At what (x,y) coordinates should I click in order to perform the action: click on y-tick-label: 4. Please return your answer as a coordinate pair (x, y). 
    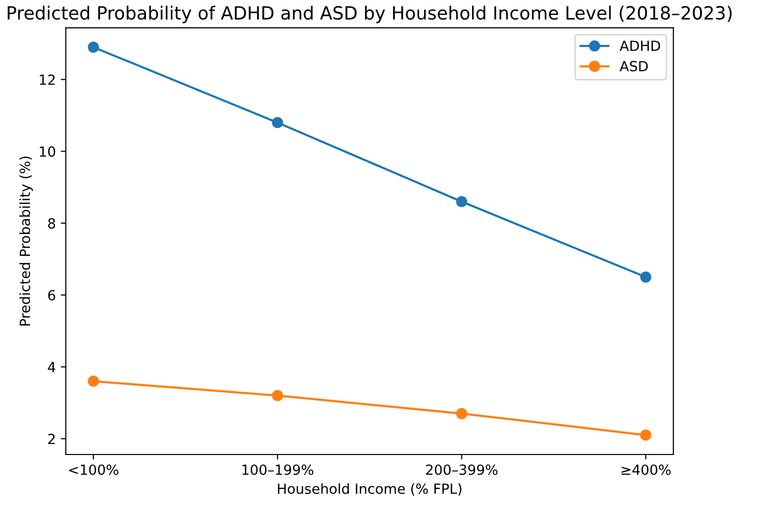
    Looking at the image, I should click on (52, 367).